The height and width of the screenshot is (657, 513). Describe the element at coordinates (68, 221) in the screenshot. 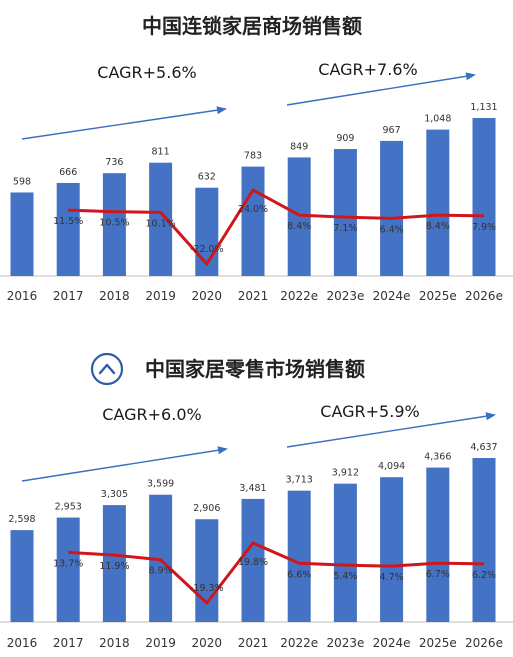

I see `chart-1-growth-label: 11.5%` at that location.